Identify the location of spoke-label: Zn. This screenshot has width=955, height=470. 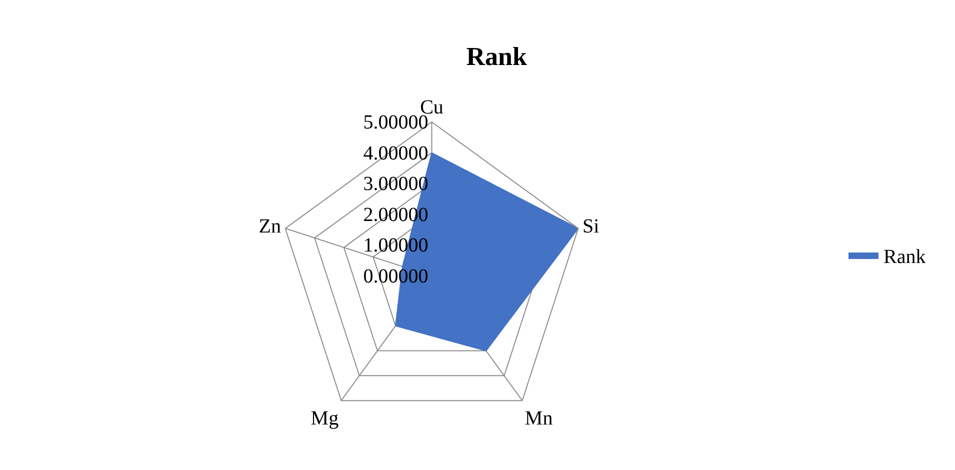
(270, 226).